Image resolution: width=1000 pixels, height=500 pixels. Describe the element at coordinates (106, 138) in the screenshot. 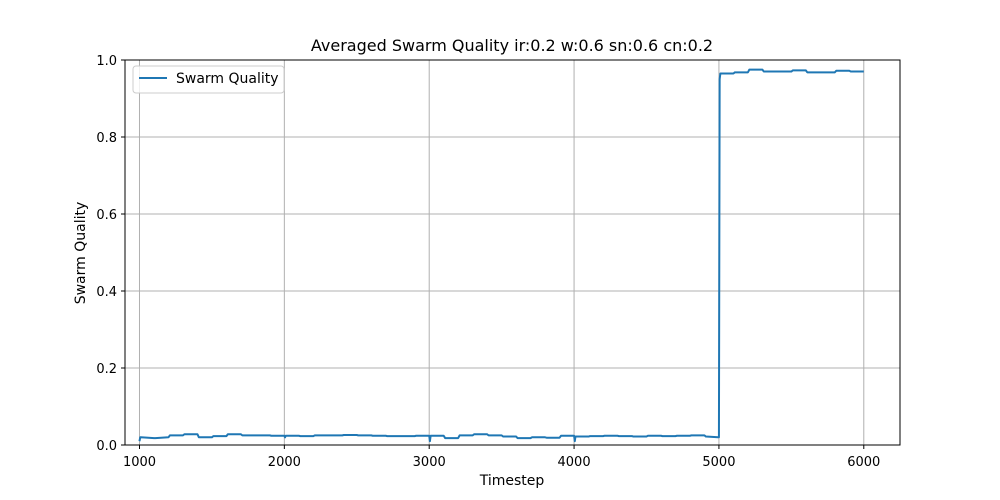

I see `y-tick-label: 0.8` at that location.